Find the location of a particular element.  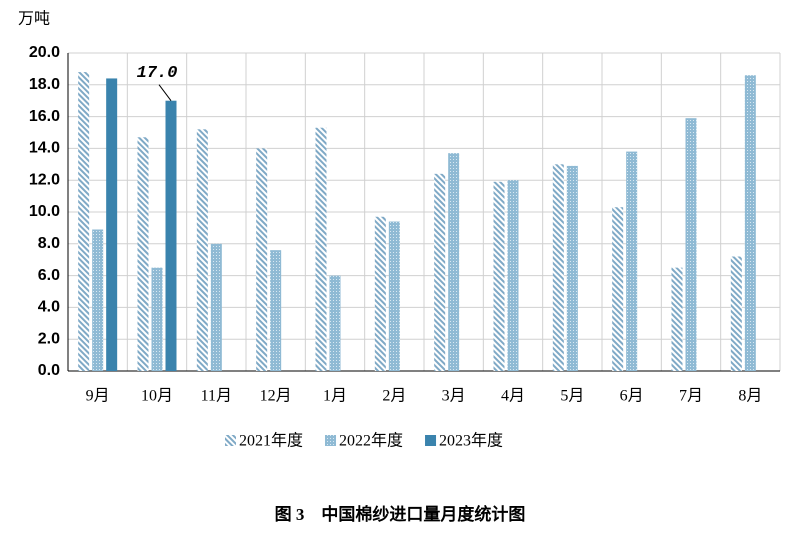

y-tick-label: 10.0 is located at coordinates (44, 211).